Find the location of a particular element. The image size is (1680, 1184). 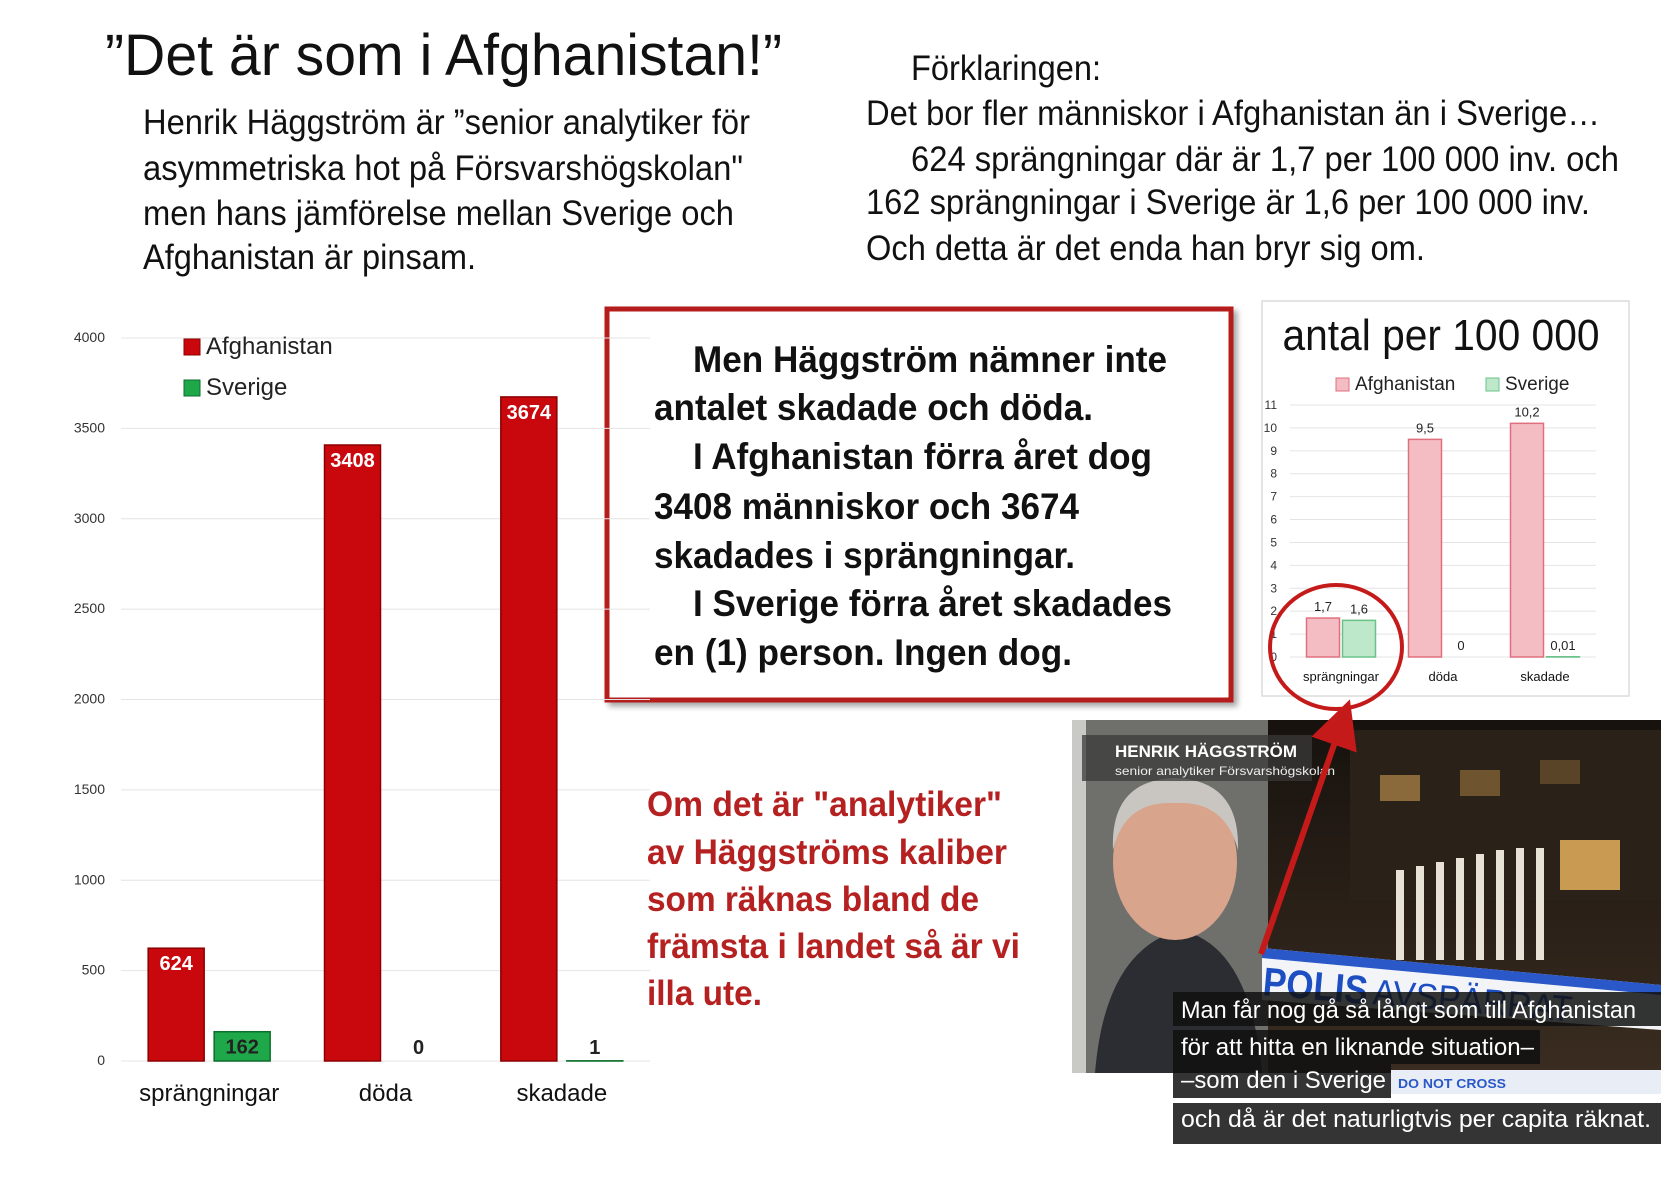

tv-name: HENRIK HÄGGSTRÖM is located at coordinates (1206, 751).